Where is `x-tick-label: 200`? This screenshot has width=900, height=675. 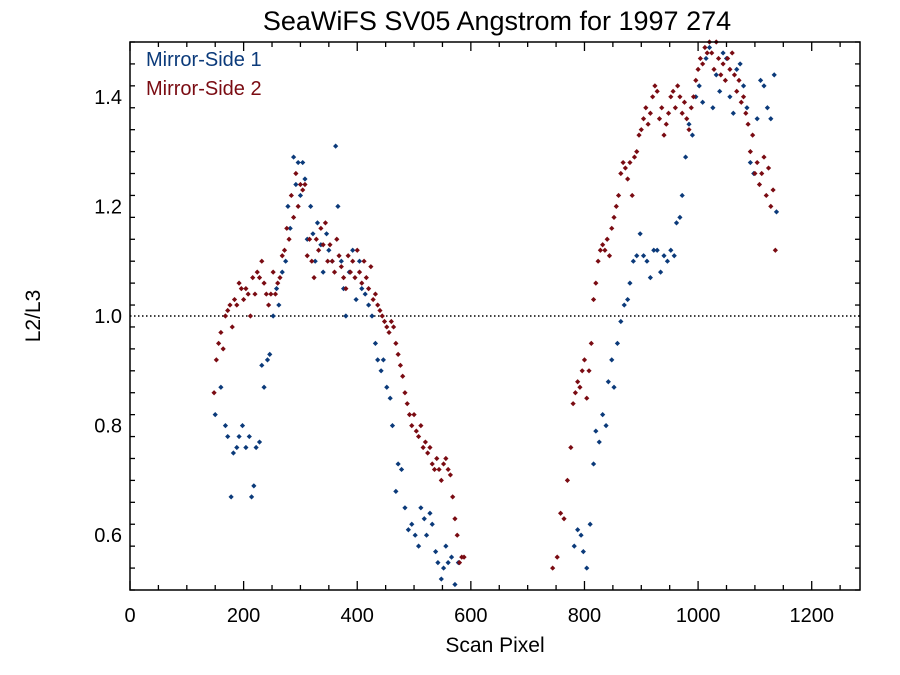
x-tick-label: 200 is located at coordinates (243, 616).